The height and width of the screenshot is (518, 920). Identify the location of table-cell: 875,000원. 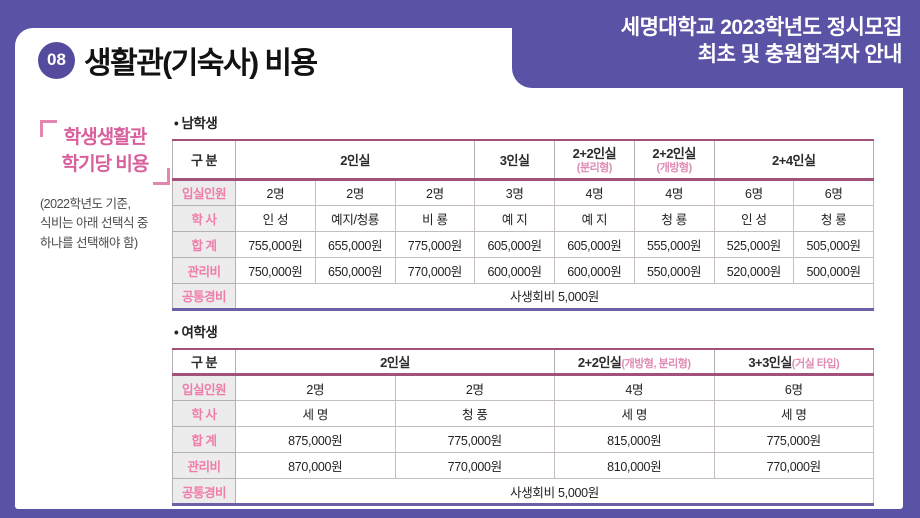
(315, 439).